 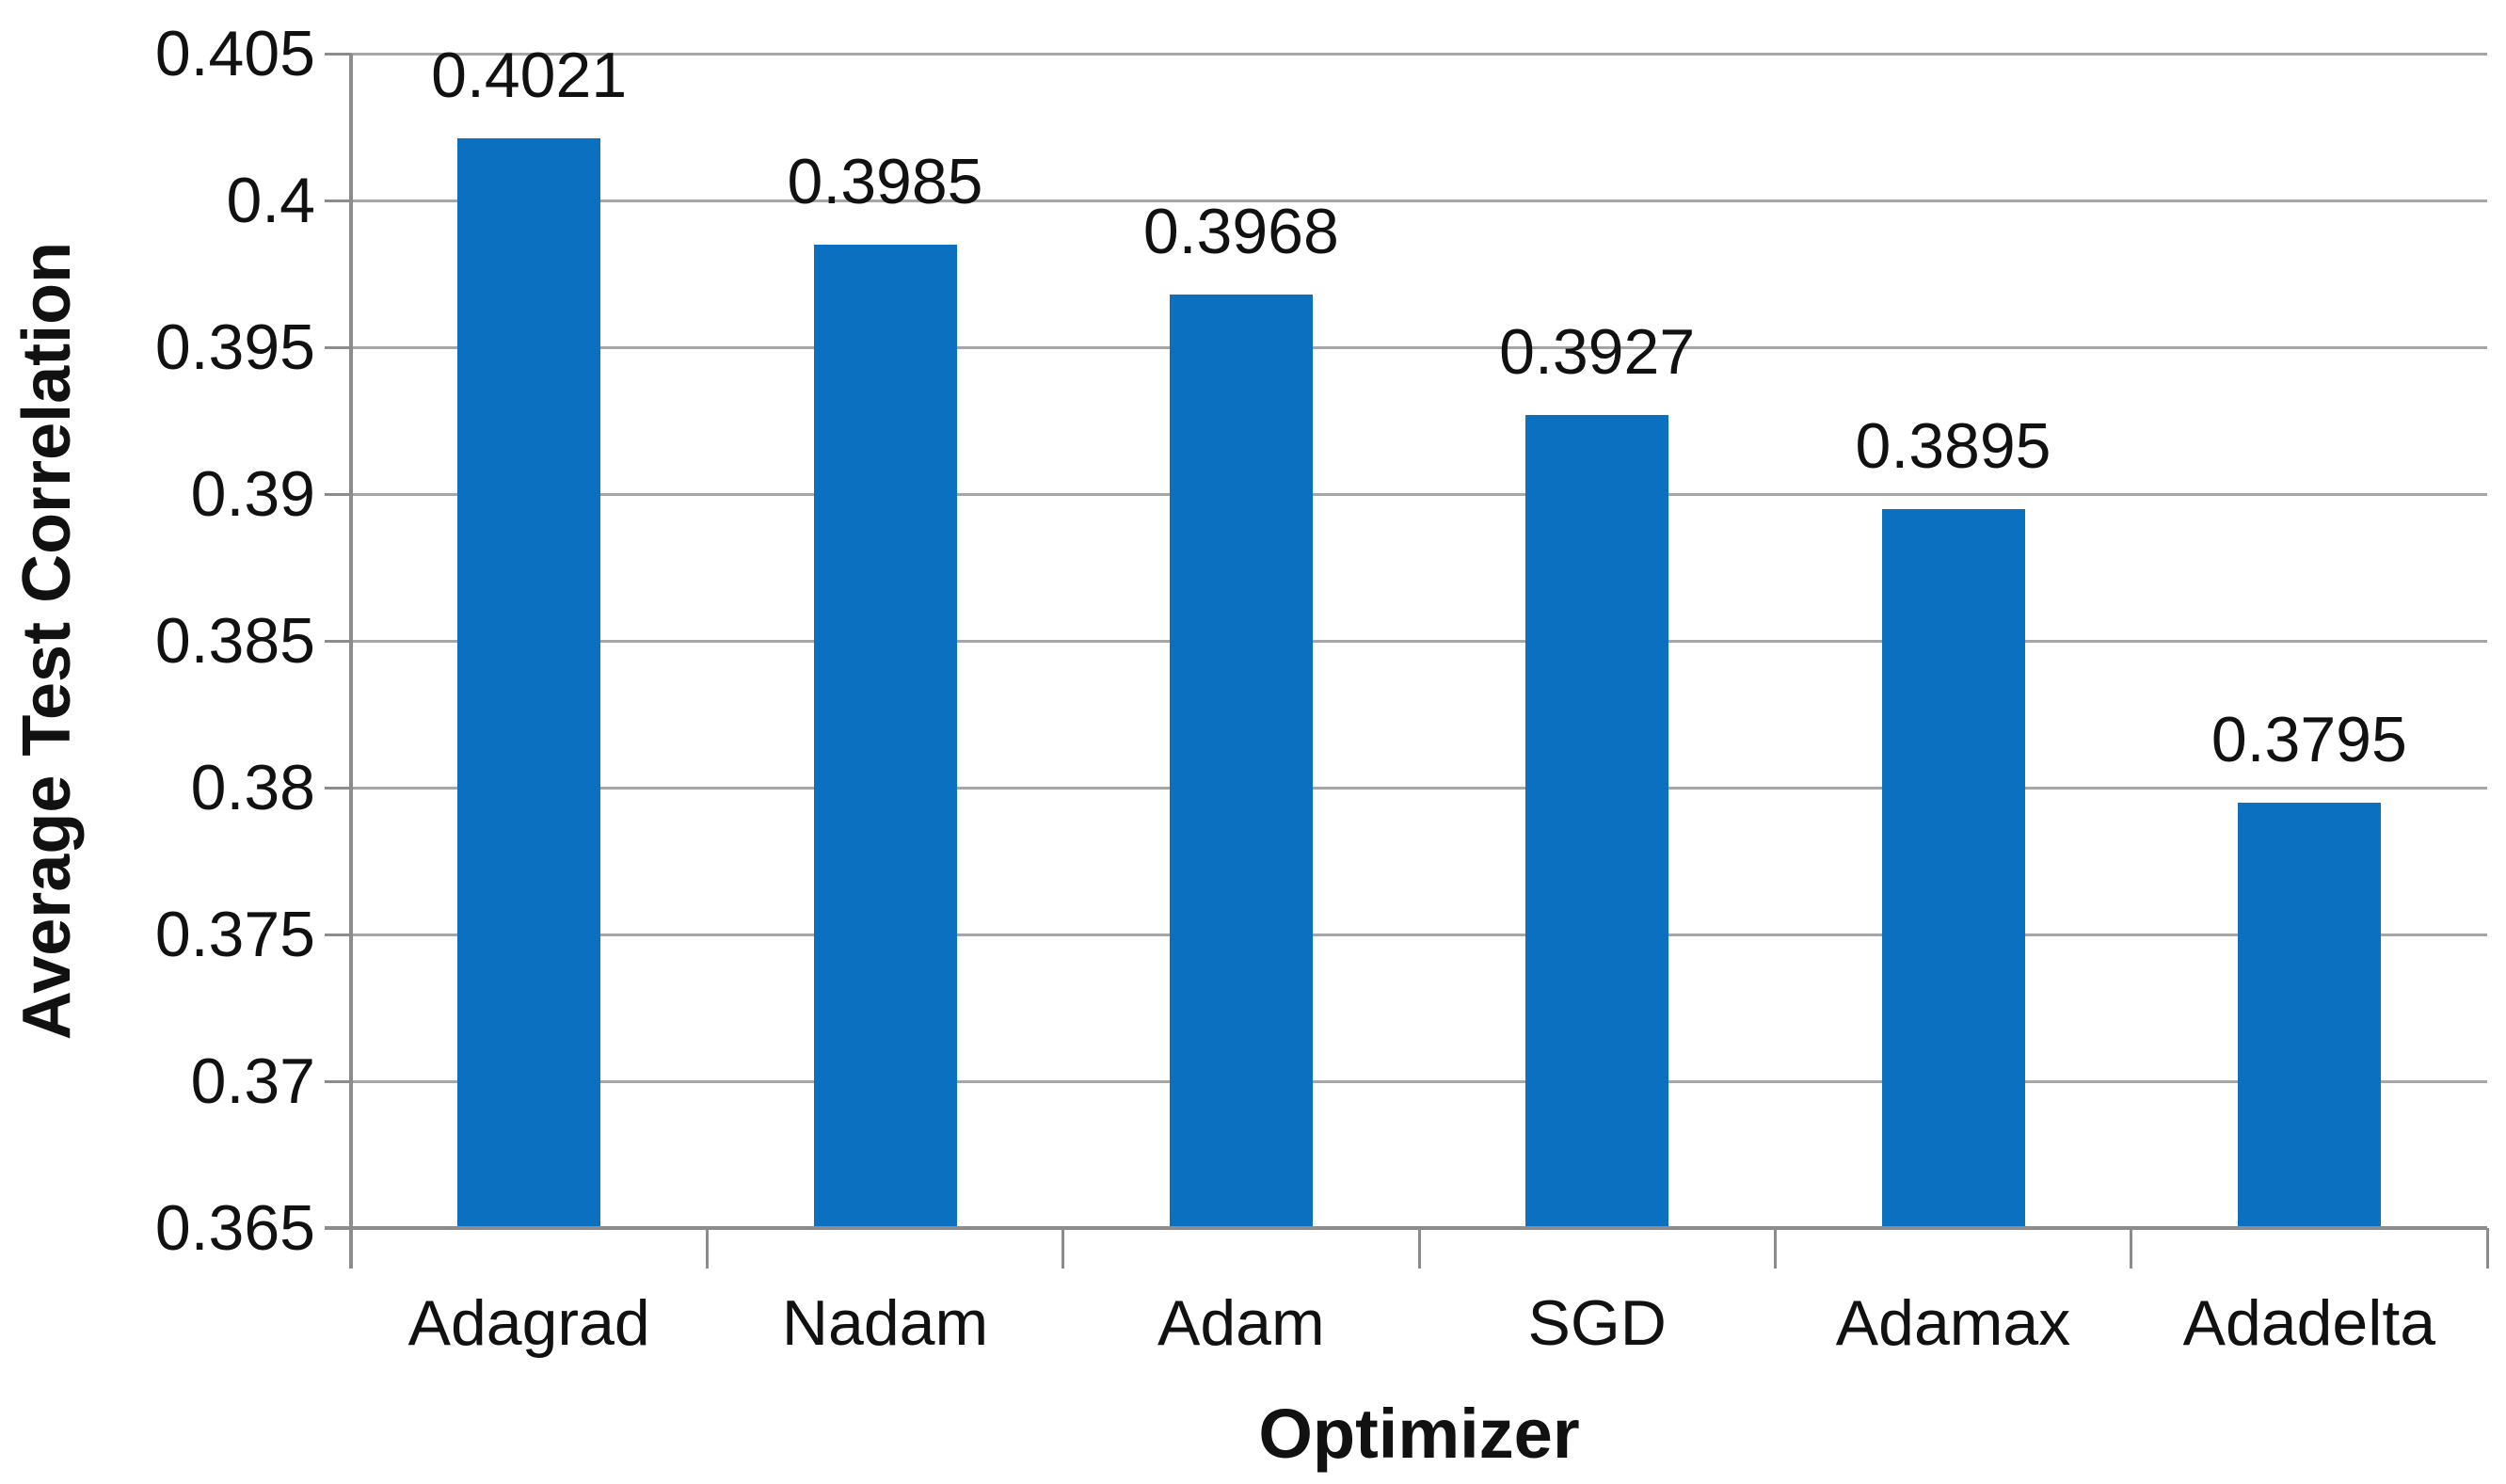 I want to click on y-tick-label: 0.385, so click(x=234, y=641).